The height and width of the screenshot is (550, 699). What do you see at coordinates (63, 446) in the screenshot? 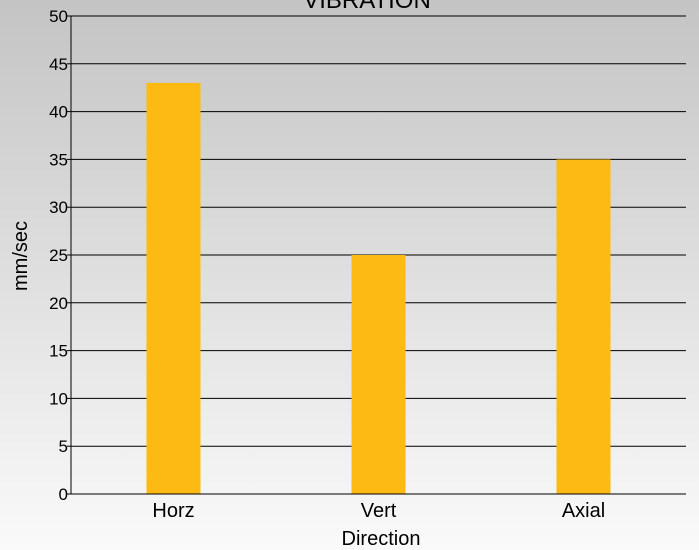
I see `y-tick-label-5: 5` at bounding box center [63, 446].